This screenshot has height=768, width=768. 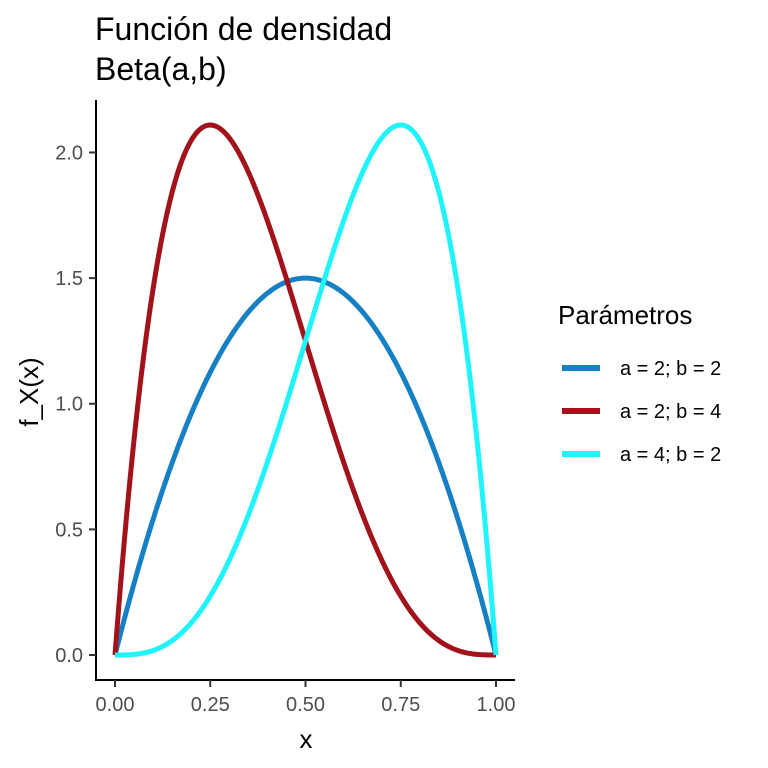 I want to click on legend-label-3: a = 4; b = 2, so click(x=670, y=455).